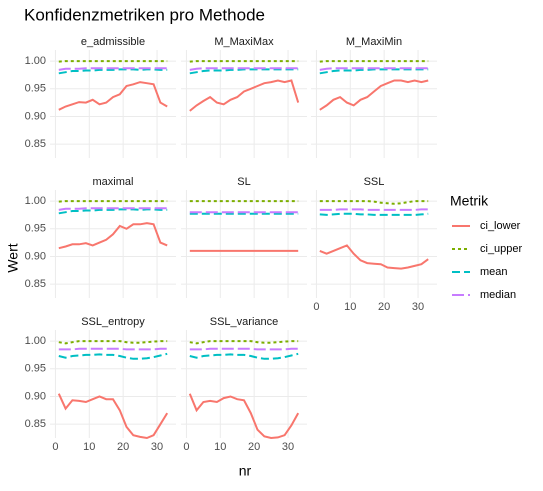  Describe the element at coordinates (144, 14) in the screenshot. I see `chart-title: Konfidenzmetriken pro Methode` at that location.